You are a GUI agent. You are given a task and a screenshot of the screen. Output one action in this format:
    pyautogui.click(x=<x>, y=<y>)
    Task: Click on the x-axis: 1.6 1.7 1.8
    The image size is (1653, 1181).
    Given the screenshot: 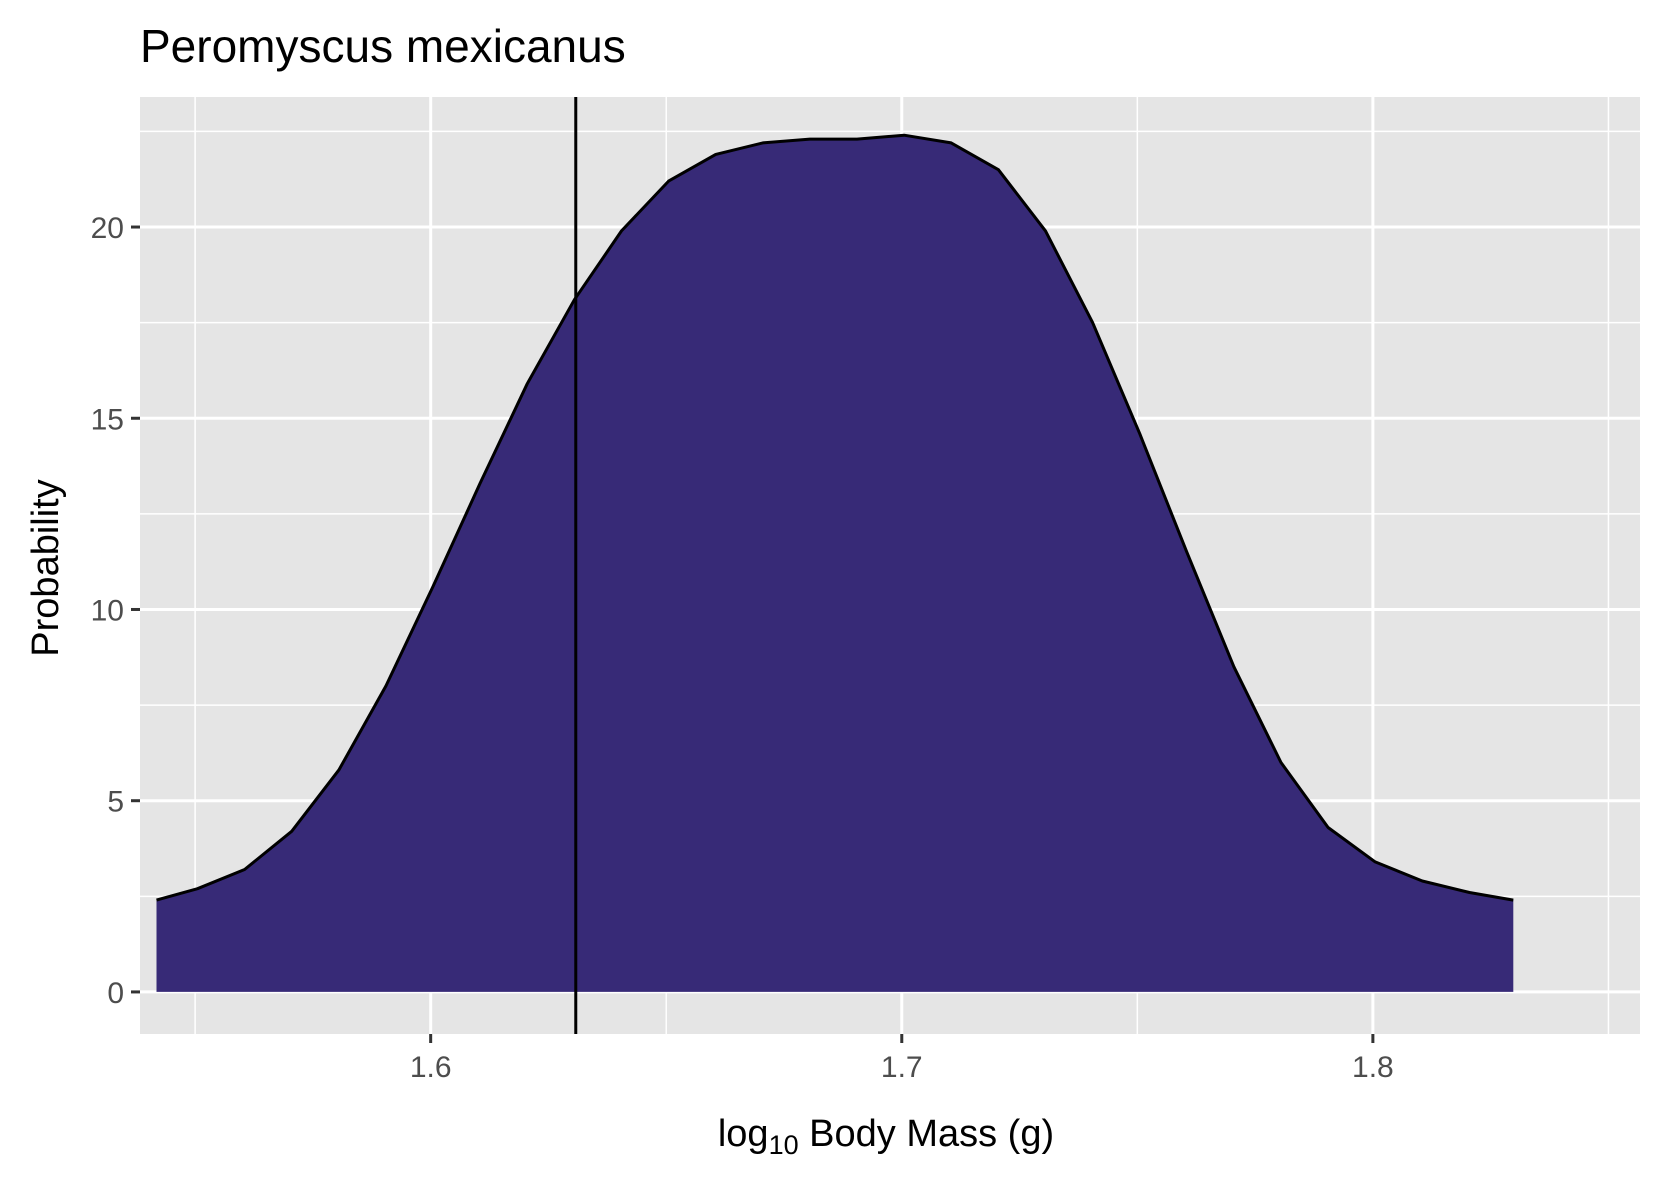 What is the action you would take?
    pyautogui.click(x=902, y=1059)
    